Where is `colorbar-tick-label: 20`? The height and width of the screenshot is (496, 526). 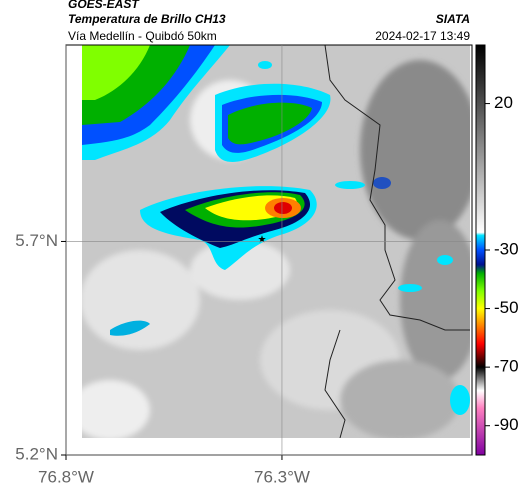 colorbar-tick-label: 20 is located at coordinates (503, 102).